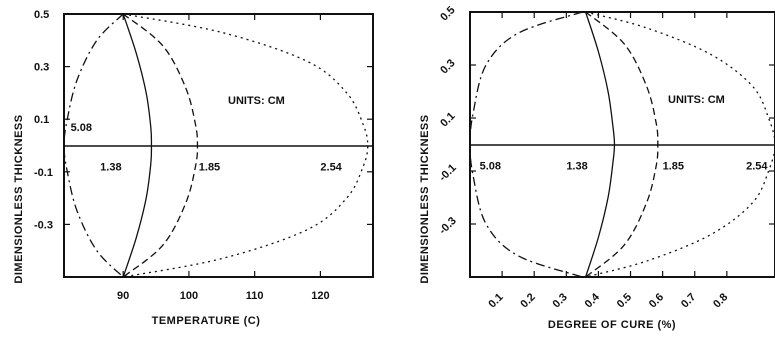 The image size is (775, 338). I want to click on x-tick-label: 0.7, so click(688, 300).